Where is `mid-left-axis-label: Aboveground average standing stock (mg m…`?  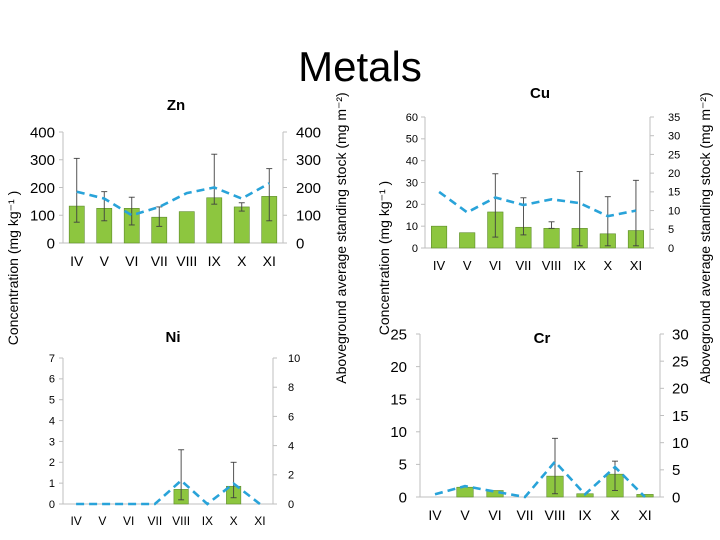 mid-left-axis-label: Aboveground average standing stock (mg m… is located at coordinates (341, 237).